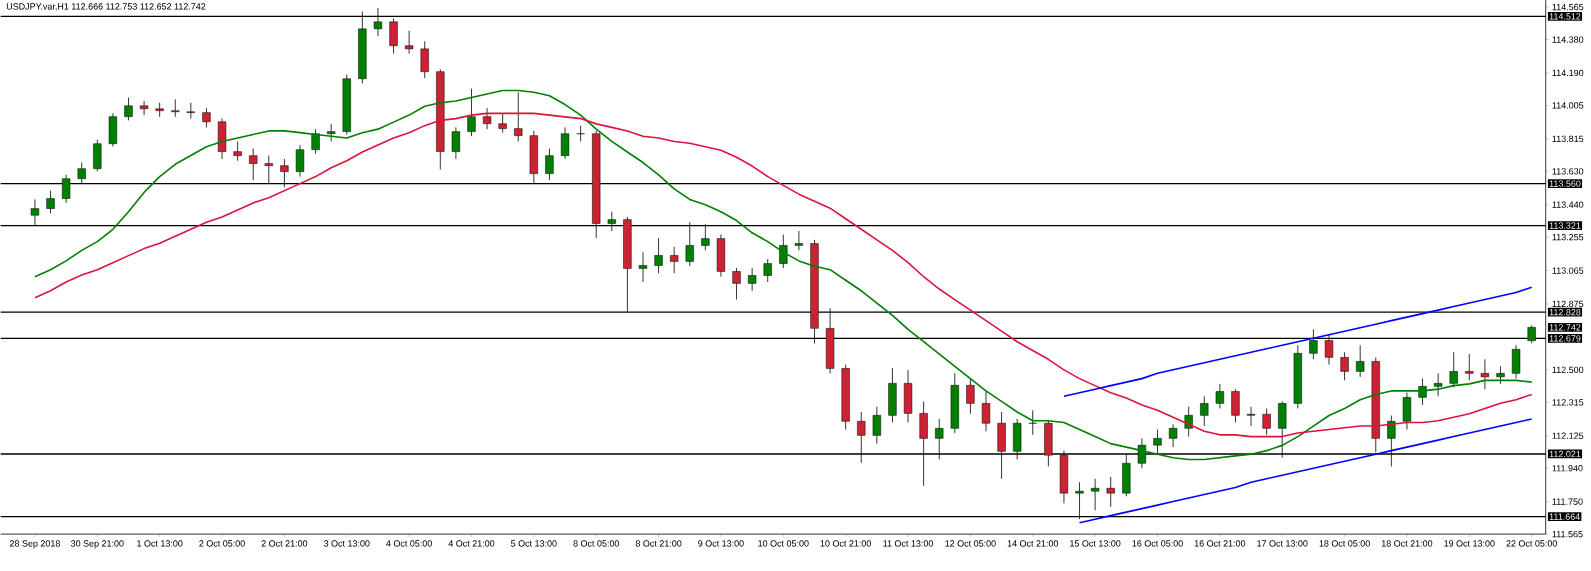 The width and height of the screenshot is (1591, 571). Describe the element at coordinates (1568, 39) in the screenshot. I see `y-tick-label: 114.380` at that location.